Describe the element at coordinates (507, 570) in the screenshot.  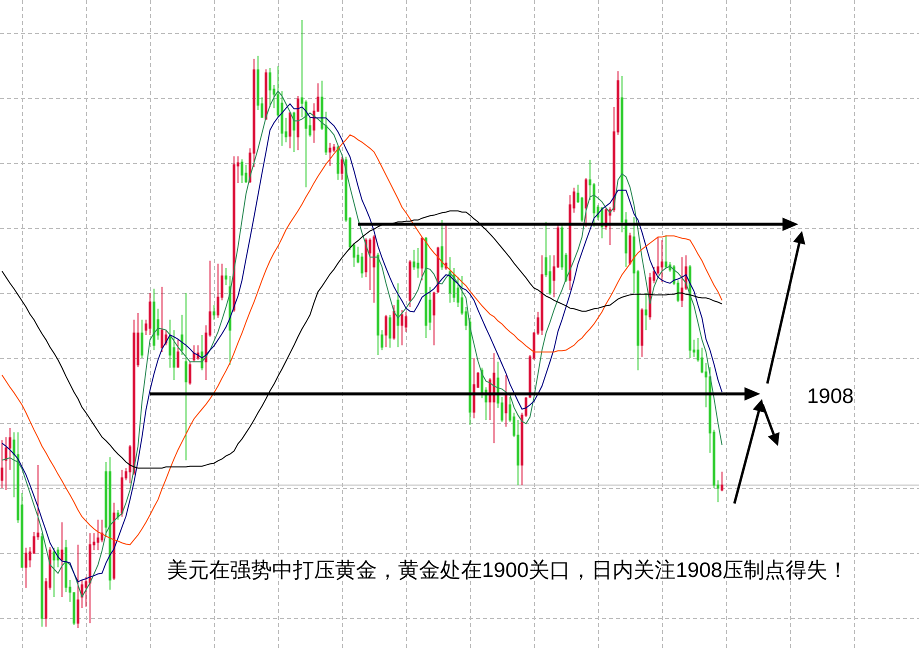
I see `annotation: 美元在强势中打压黄金，黄金处在1900关口，日内关注1908压制点得失！` at that location.